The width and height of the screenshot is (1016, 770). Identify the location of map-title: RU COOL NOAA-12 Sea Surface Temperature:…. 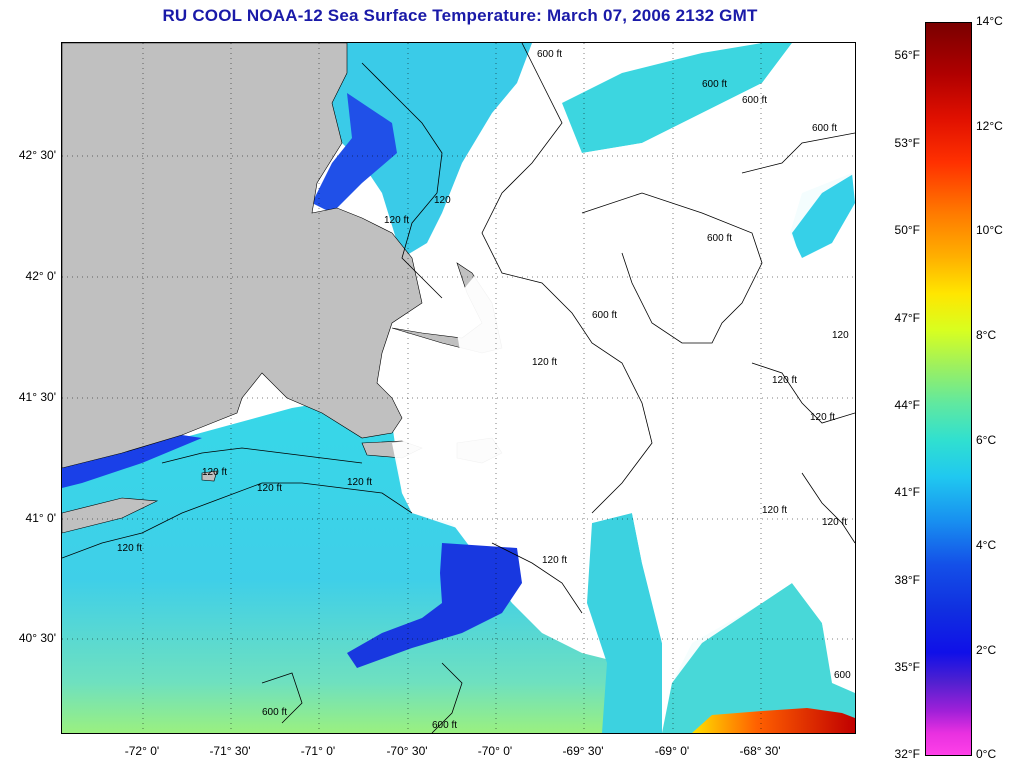
(460, 15).